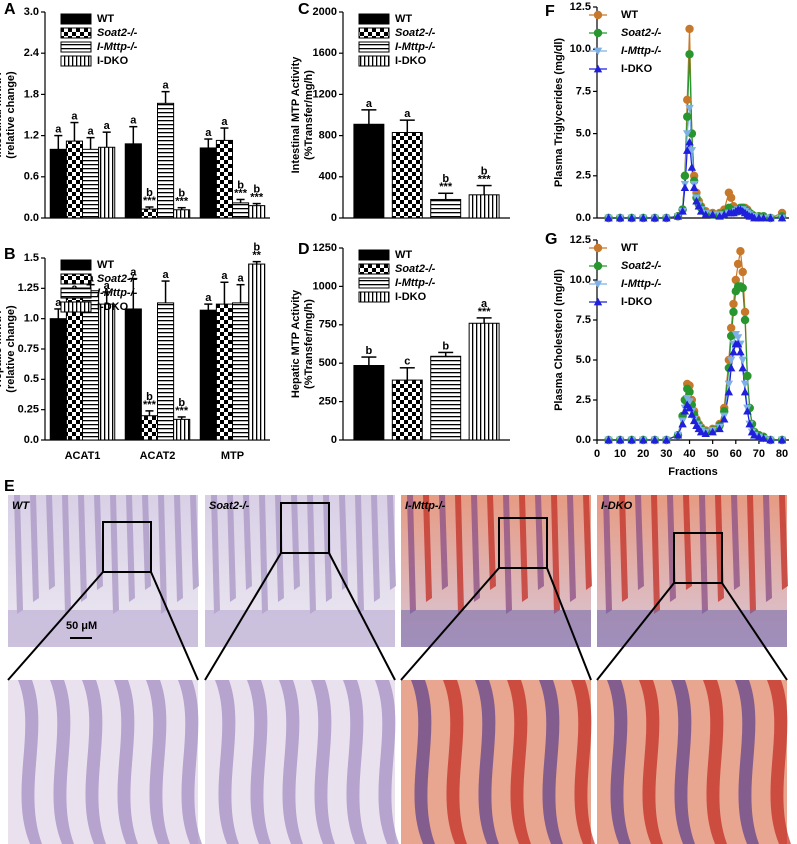 Image resolution: width=797 pixels, height=844 pixels. I want to click on y-tick-label: 1.8, so click(31, 94).